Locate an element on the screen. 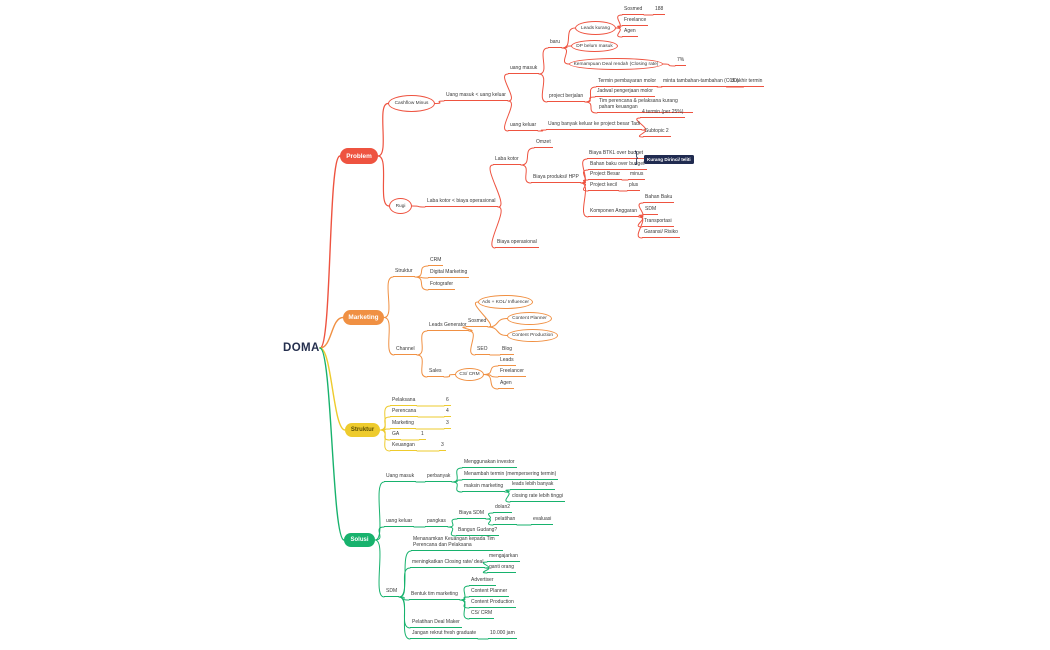 Image resolution: width=1050 pixels, height=650 pixels. node-sales: Sales is located at coordinates (435, 372).